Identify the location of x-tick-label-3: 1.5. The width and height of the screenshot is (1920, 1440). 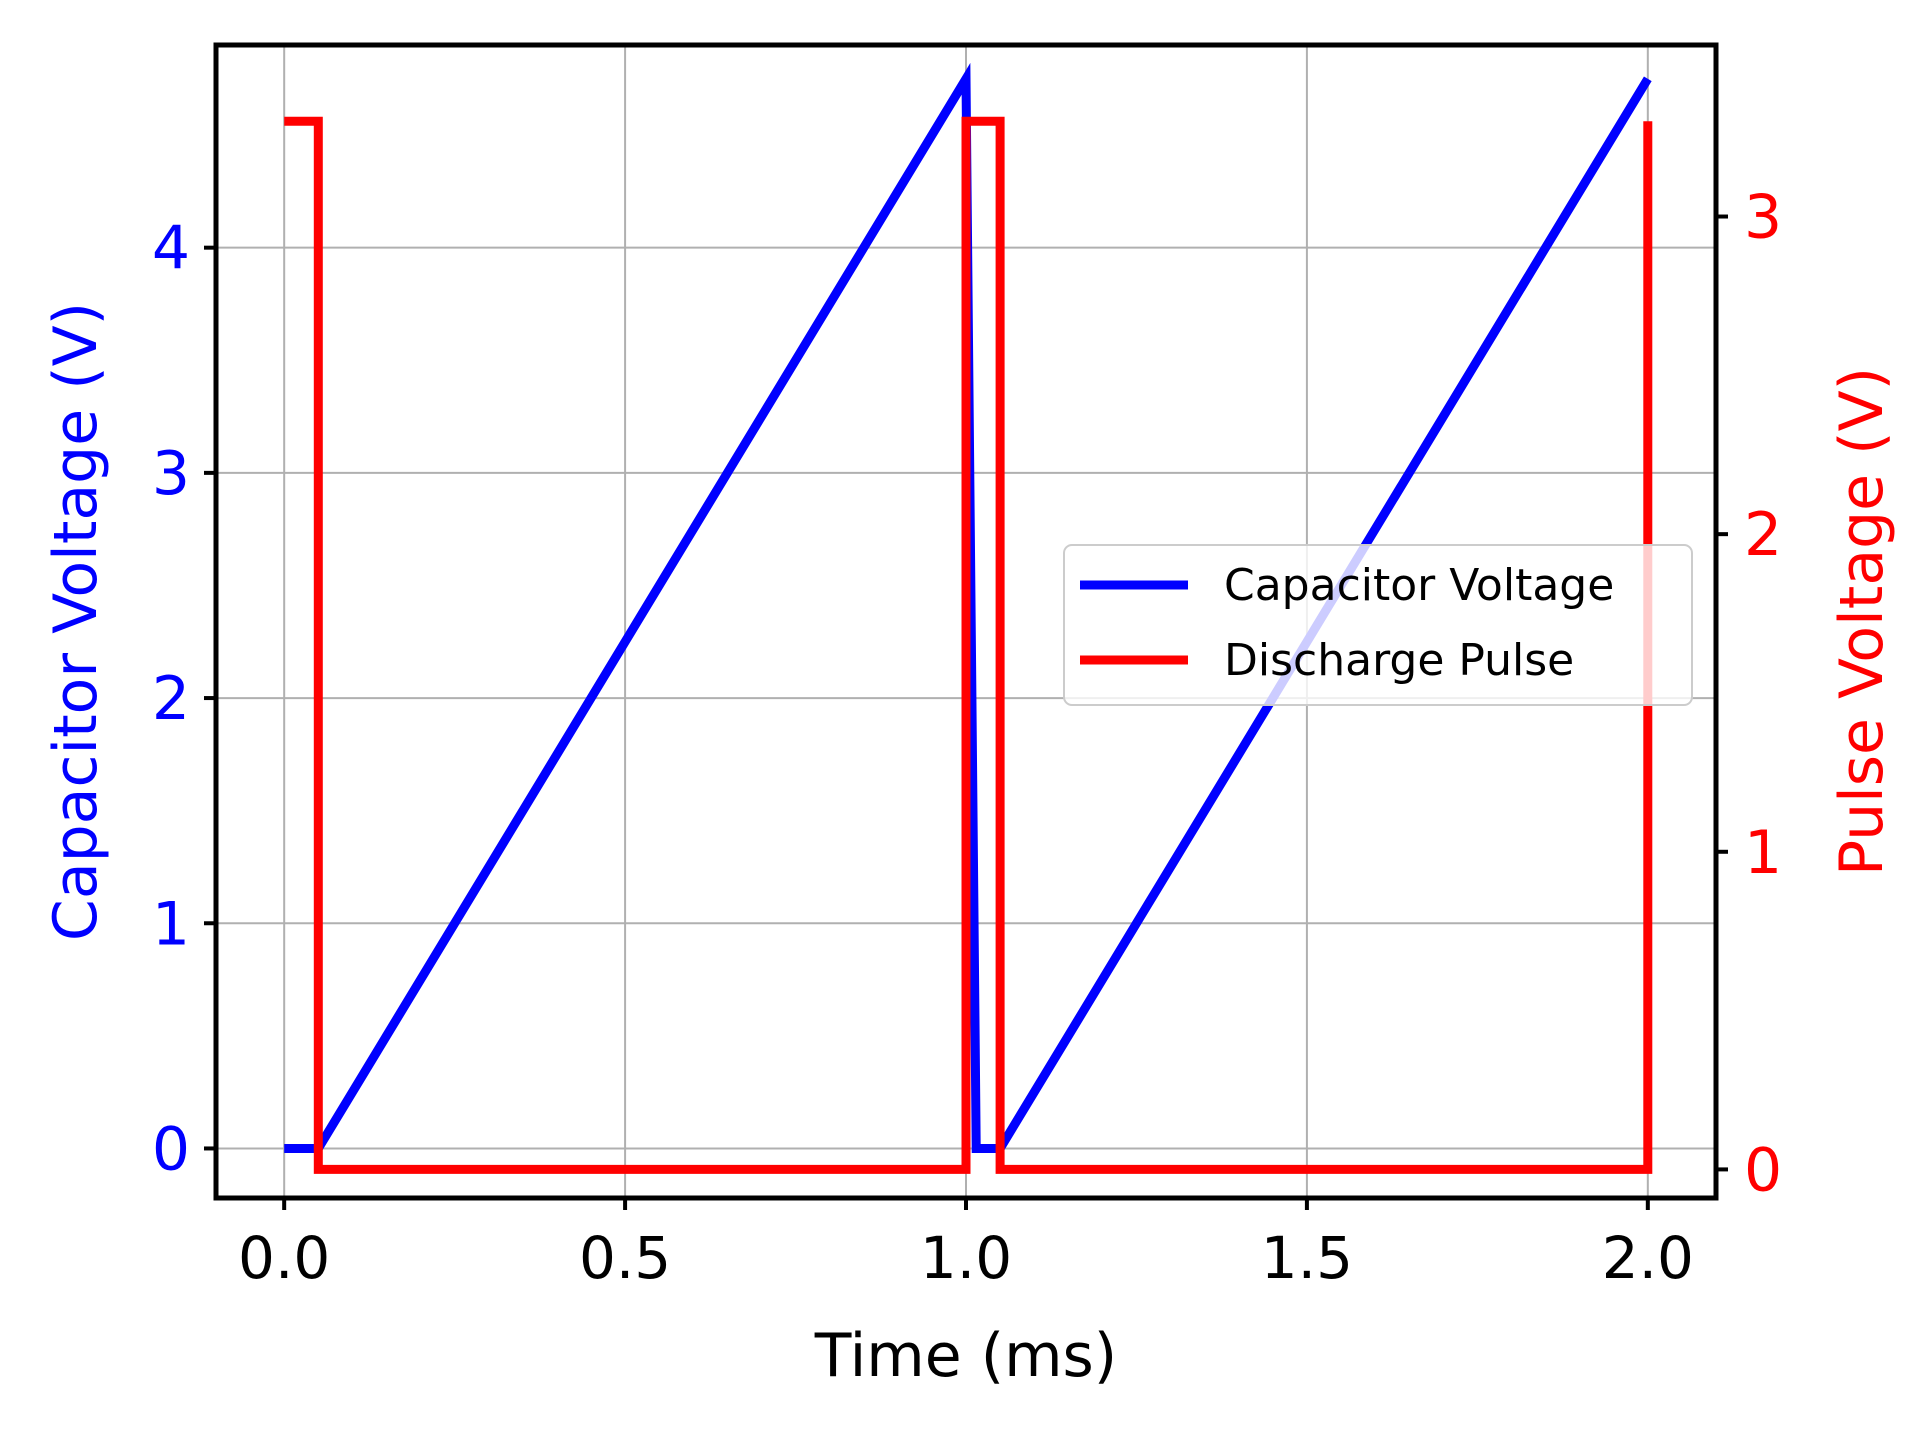
(1307, 1258).